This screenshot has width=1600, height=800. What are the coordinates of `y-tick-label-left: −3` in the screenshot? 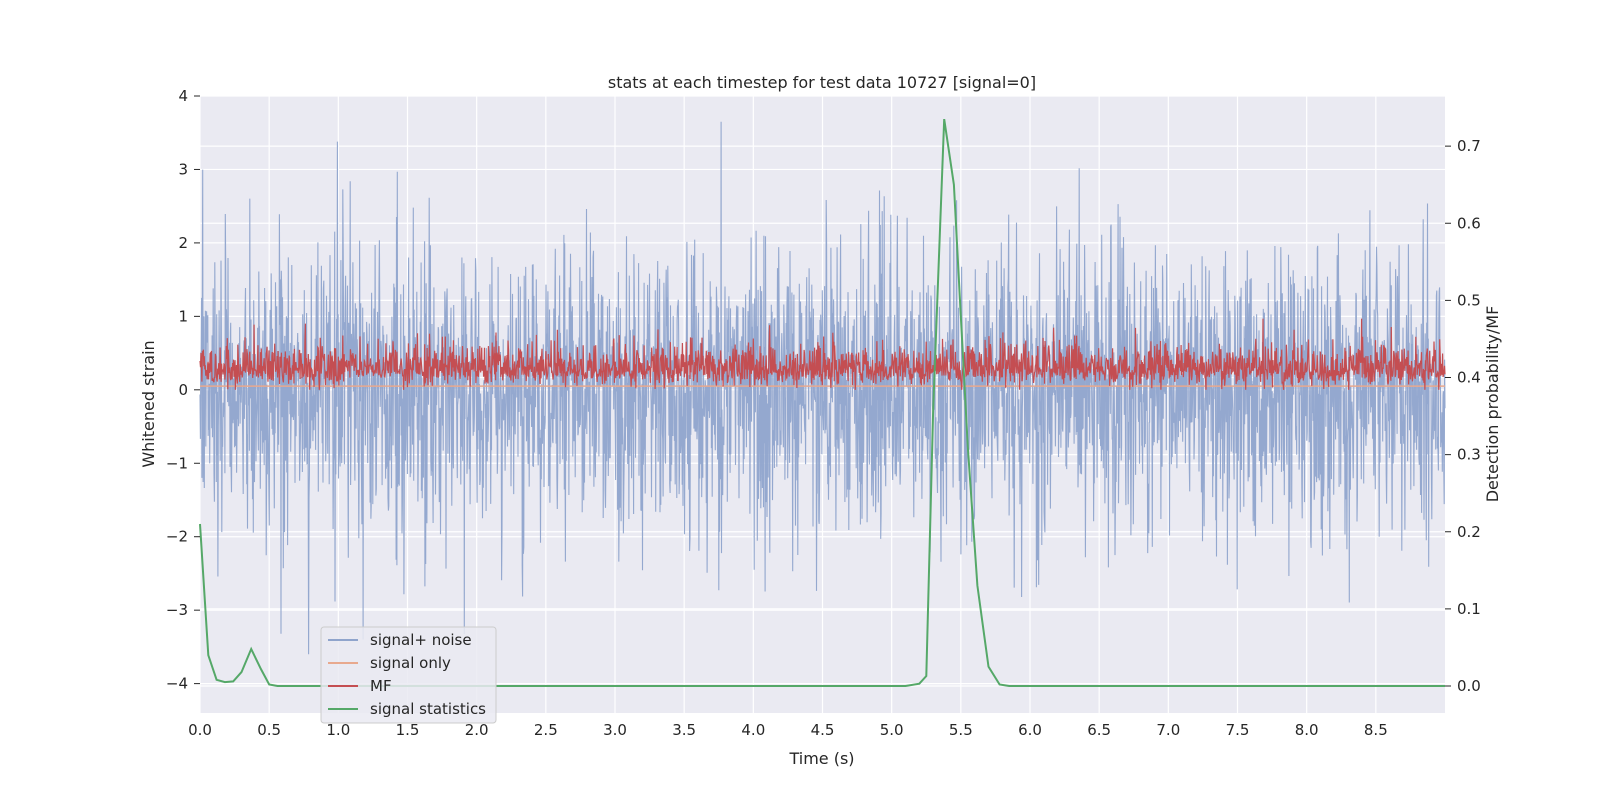 It's located at (177, 610).